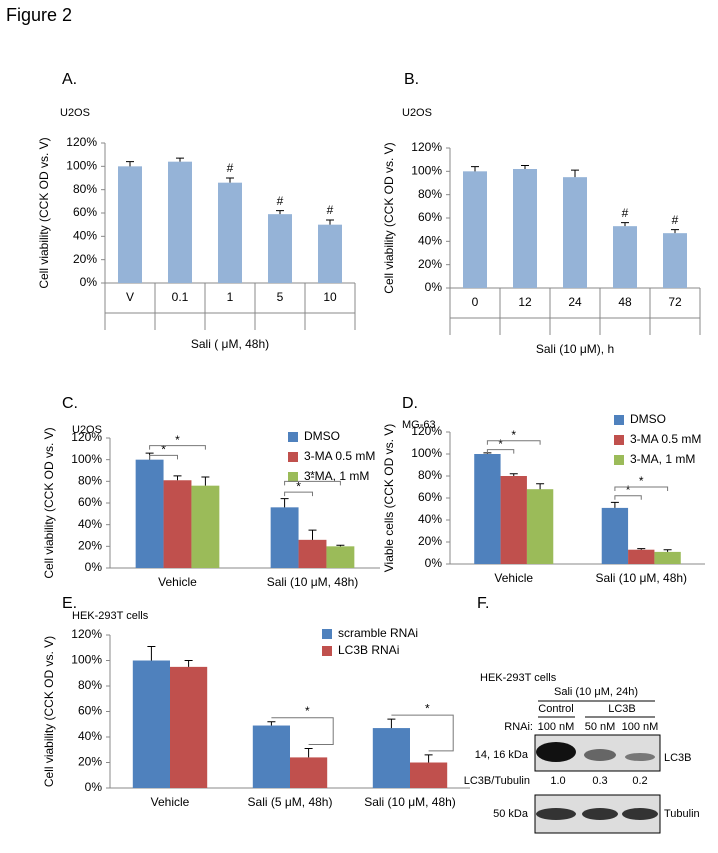 The width and height of the screenshot is (718, 853). Describe the element at coordinates (525, 302) in the screenshot. I see `x-tick-label: 12` at that location.